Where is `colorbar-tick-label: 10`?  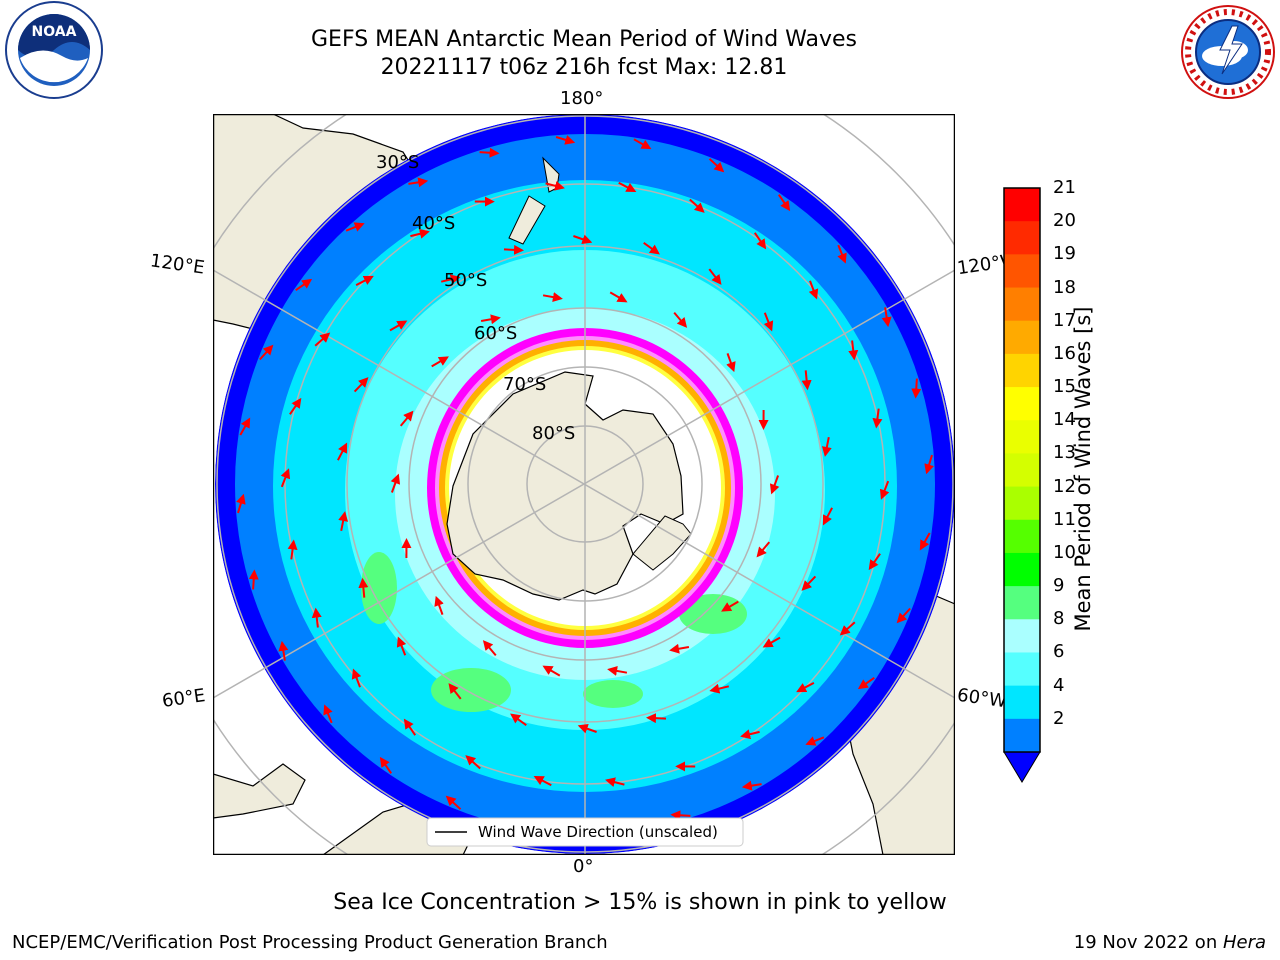
colorbar-tick-label: 10 is located at coordinates (1064, 552).